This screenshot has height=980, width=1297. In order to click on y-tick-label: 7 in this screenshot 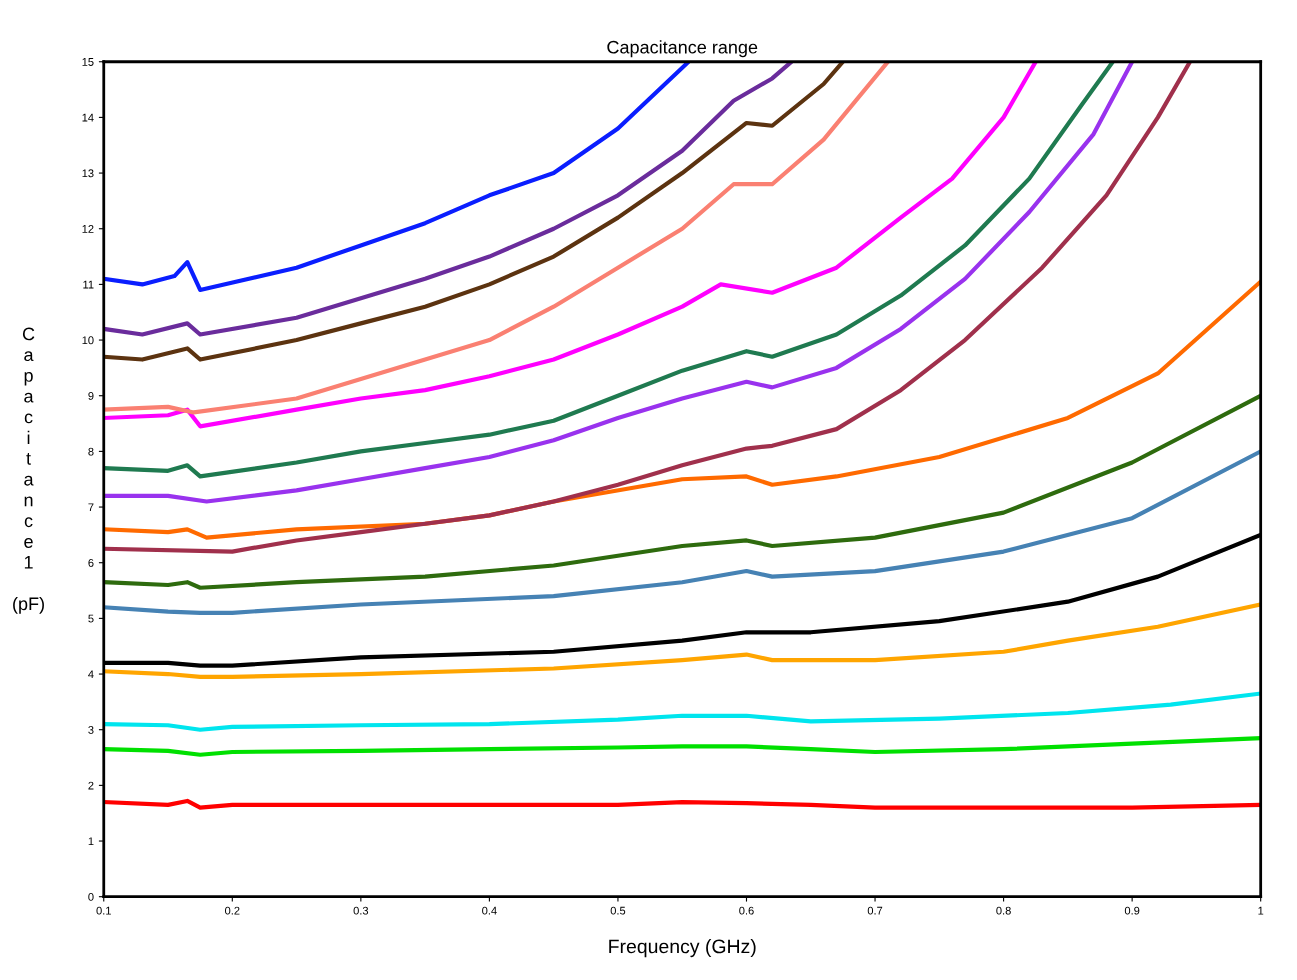, I will do `click(91, 507)`.